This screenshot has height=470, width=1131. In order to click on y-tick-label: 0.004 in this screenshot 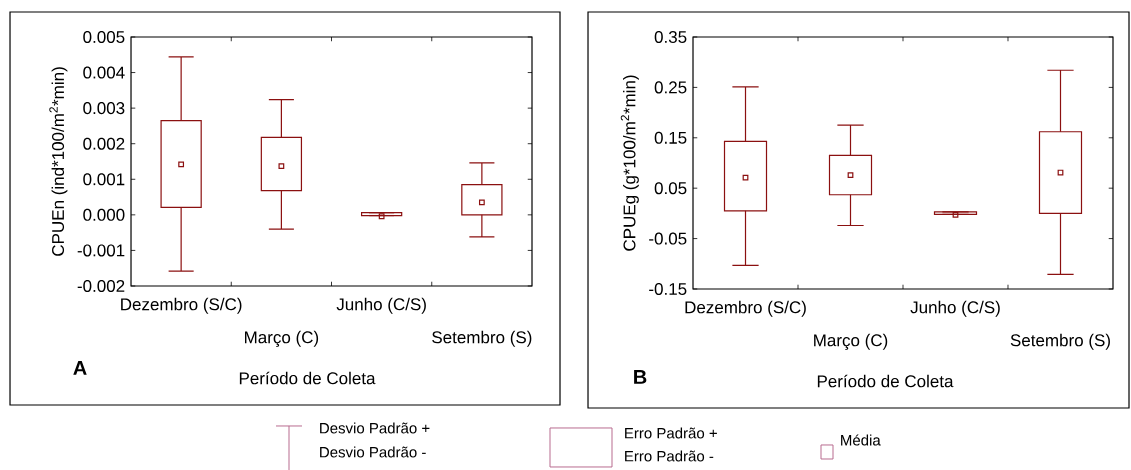, I will do `click(104, 72)`.